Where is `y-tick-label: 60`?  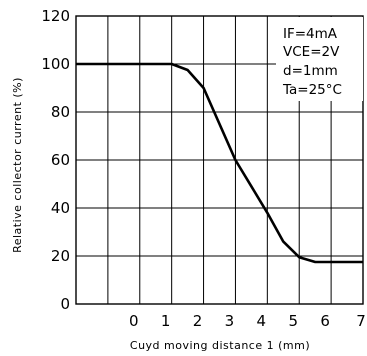
y-tick-label: 60 is located at coordinates (60, 160).